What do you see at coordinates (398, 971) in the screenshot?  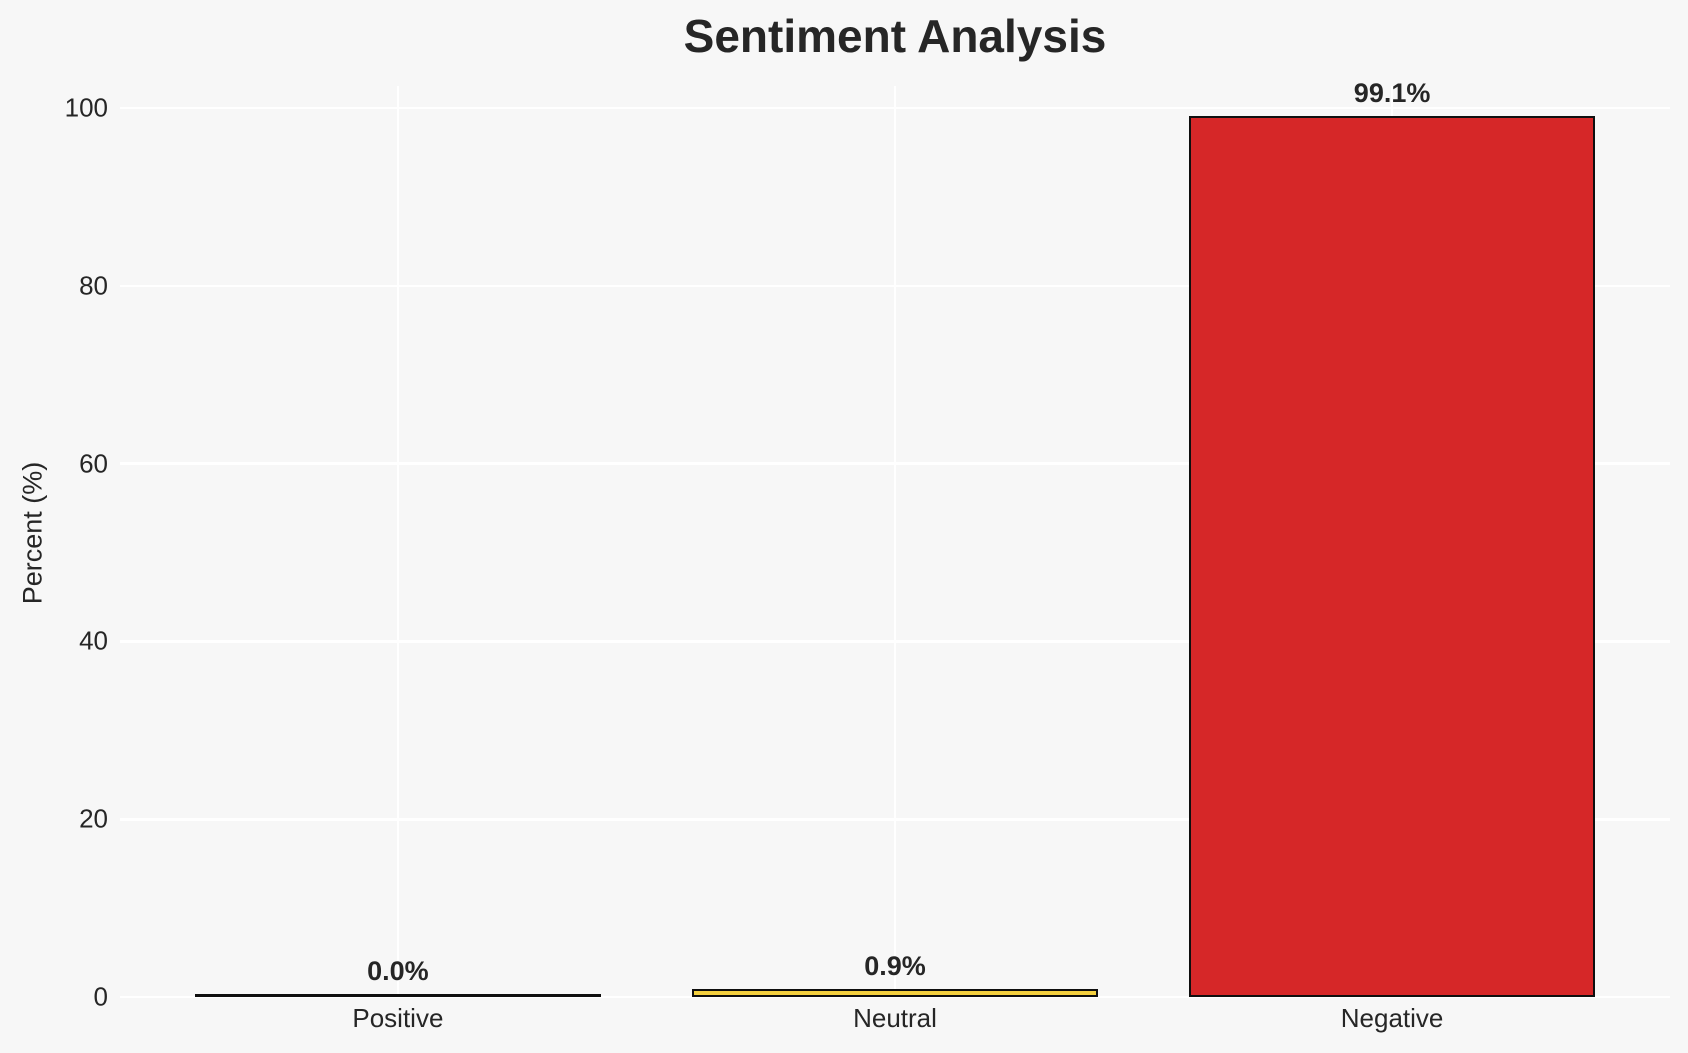 I see `bar-value-label-positive: 0.0%` at bounding box center [398, 971].